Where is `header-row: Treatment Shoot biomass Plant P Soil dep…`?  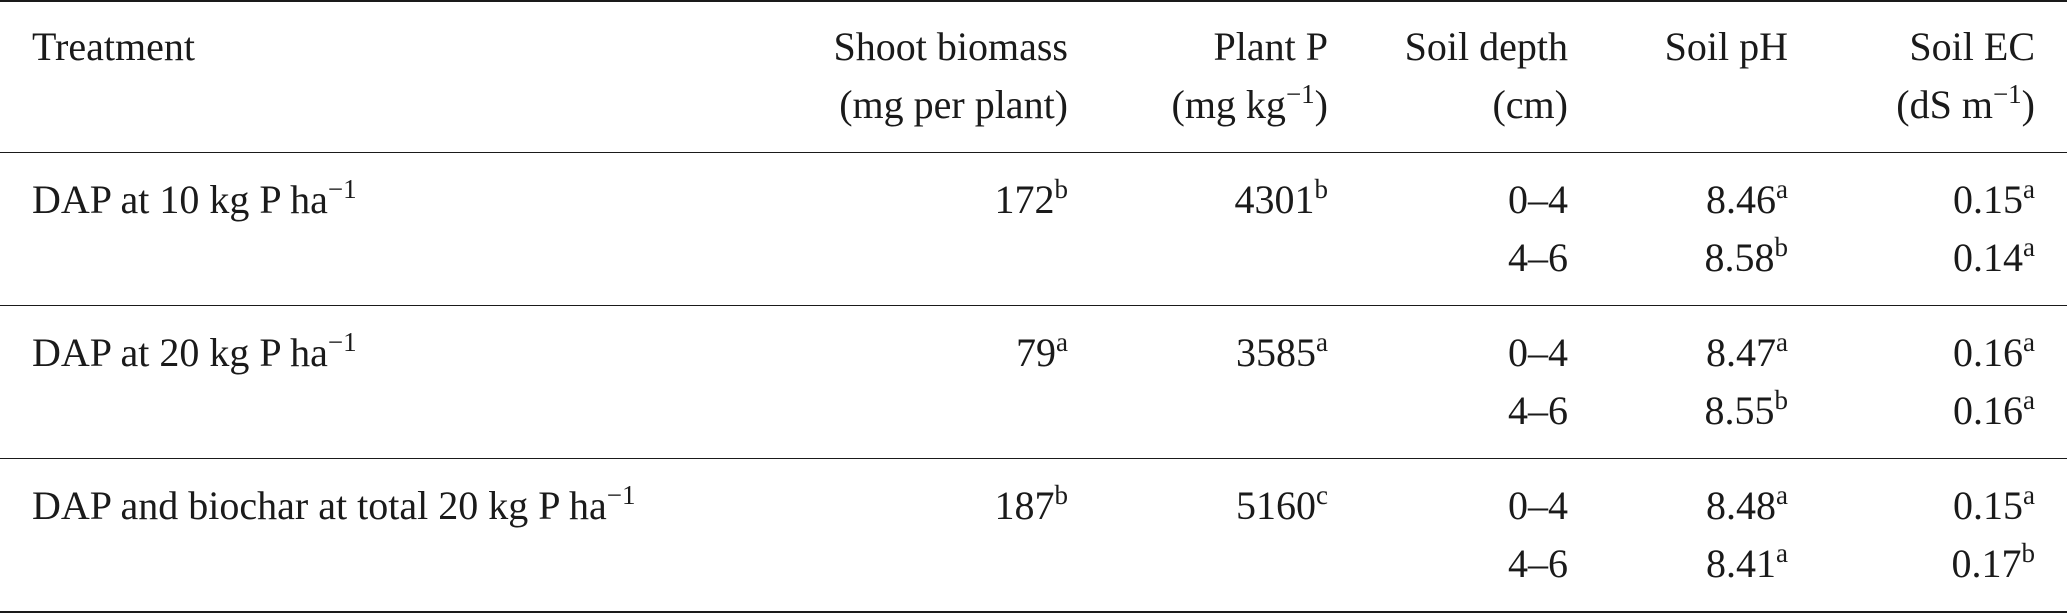 header-row: Treatment Shoot biomass Plant P Soil dep… is located at coordinates (1033, 38).